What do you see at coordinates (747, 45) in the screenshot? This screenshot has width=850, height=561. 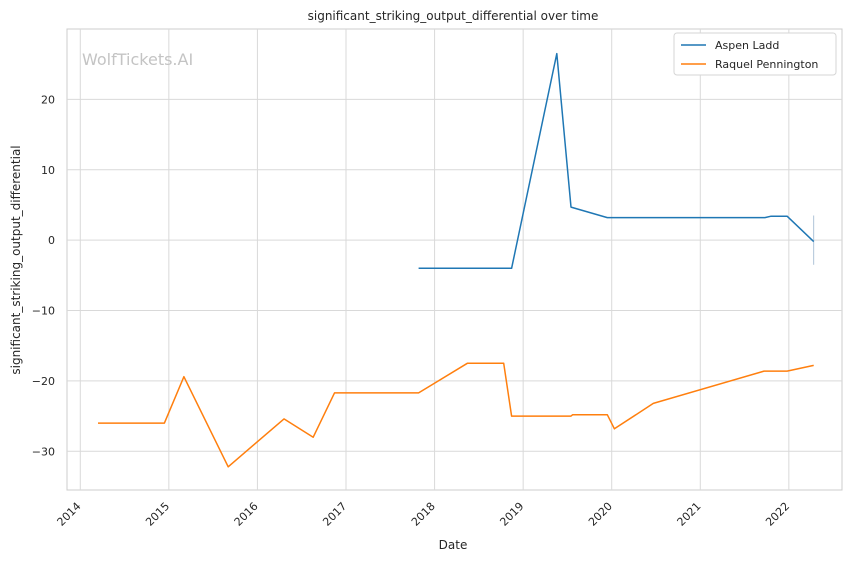 I see `legend-label-aspen-ladd: Aspen Ladd` at bounding box center [747, 45].